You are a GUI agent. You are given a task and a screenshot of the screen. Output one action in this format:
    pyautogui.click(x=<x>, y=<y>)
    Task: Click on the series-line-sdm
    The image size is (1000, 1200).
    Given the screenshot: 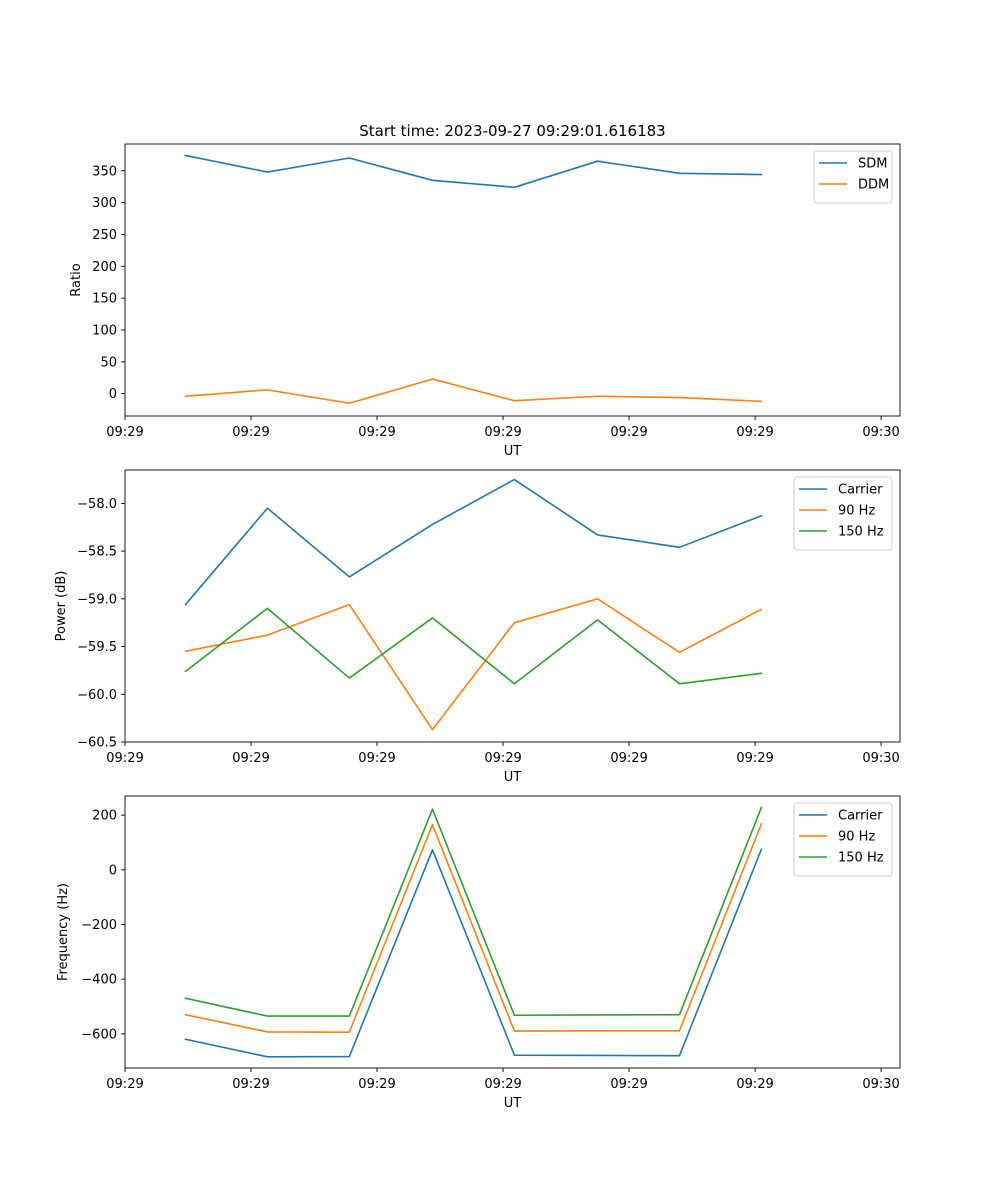 What is the action you would take?
    pyautogui.click(x=473, y=171)
    